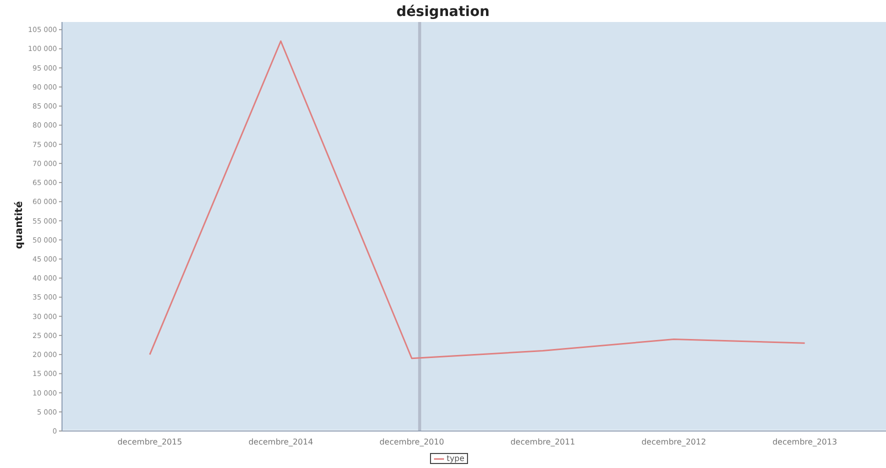 The width and height of the screenshot is (886, 468). I want to click on x-tick-label: decembre_2015, so click(149, 442).